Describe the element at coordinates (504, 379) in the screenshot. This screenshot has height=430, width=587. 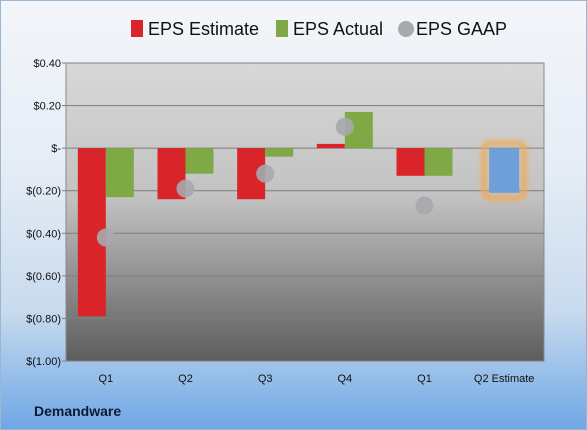
I see `x-tick-label: Q2 Estimate` at that location.